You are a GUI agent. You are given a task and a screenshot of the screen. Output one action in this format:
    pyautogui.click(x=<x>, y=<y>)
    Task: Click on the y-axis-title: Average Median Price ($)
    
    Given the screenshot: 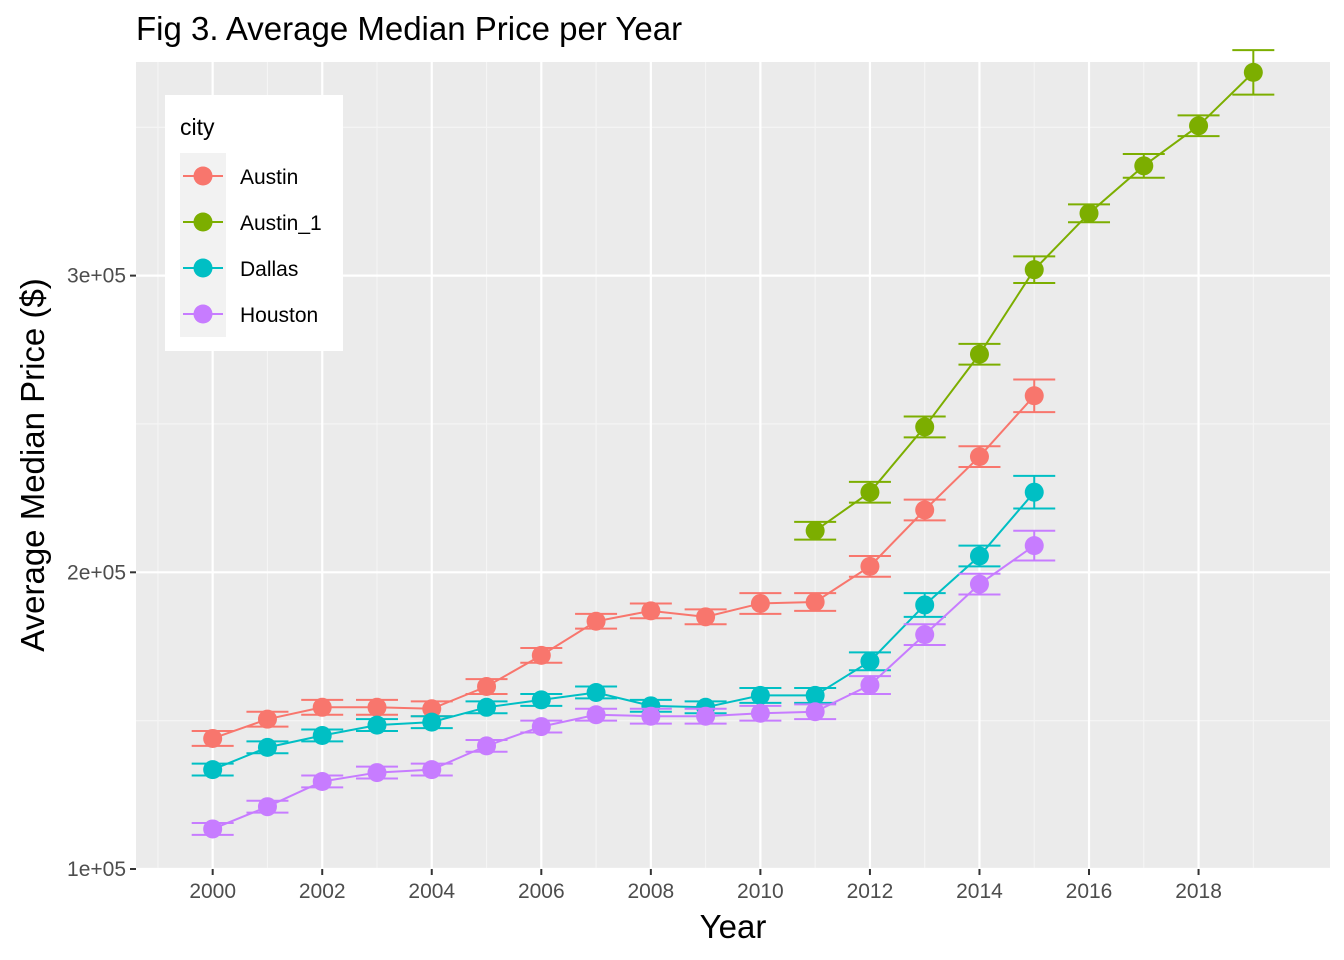 What is the action you would take?
    pyautogui.click(x=32, y=465)
    